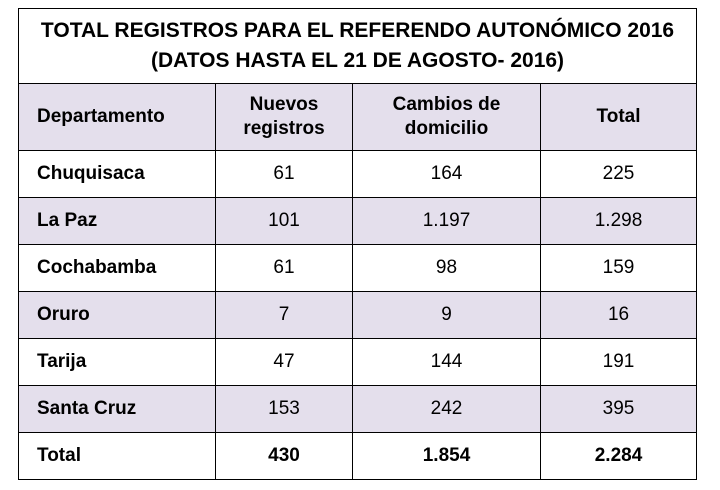 This screenshot has height=490, width=720. I want to click on table-row: Cochabamba 61 98 159, so click(358, 268).